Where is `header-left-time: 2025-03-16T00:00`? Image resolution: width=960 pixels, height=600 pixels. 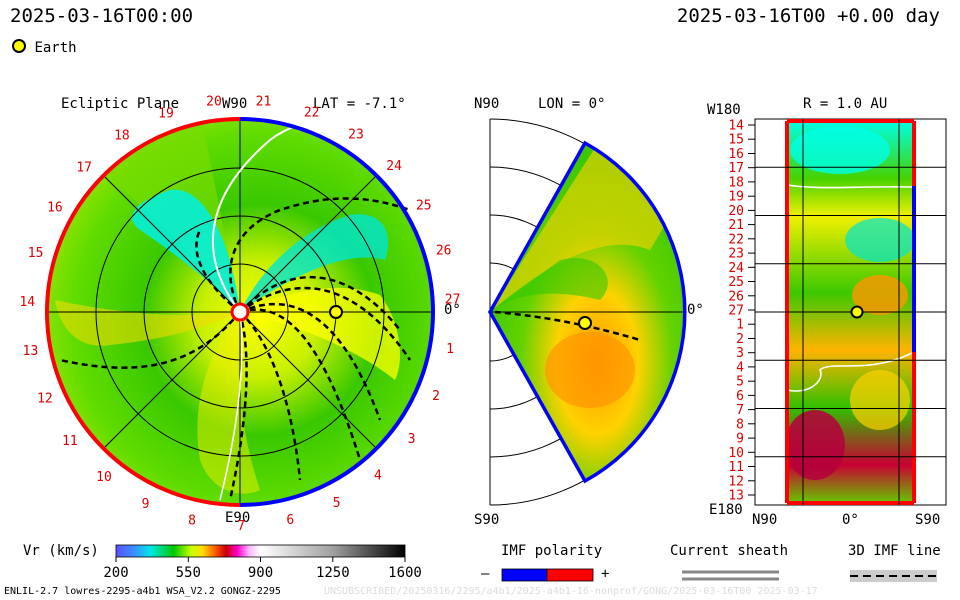
header-left-time: 2025-03-16T00:00 is located at coordinates (102, 16).